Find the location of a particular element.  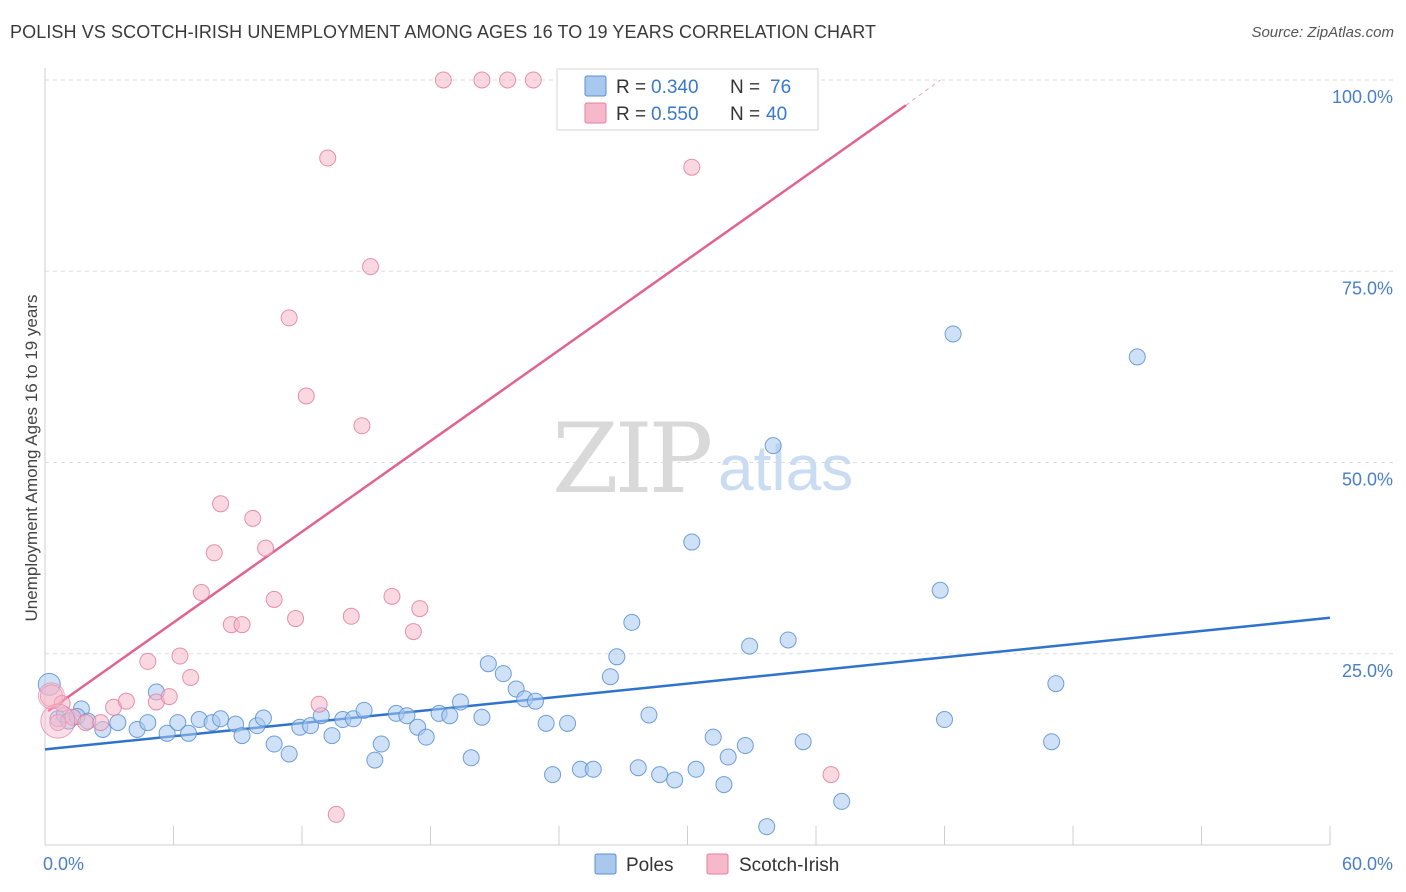

x-tick-label: 0.0% is located at coordinates (63, 864).